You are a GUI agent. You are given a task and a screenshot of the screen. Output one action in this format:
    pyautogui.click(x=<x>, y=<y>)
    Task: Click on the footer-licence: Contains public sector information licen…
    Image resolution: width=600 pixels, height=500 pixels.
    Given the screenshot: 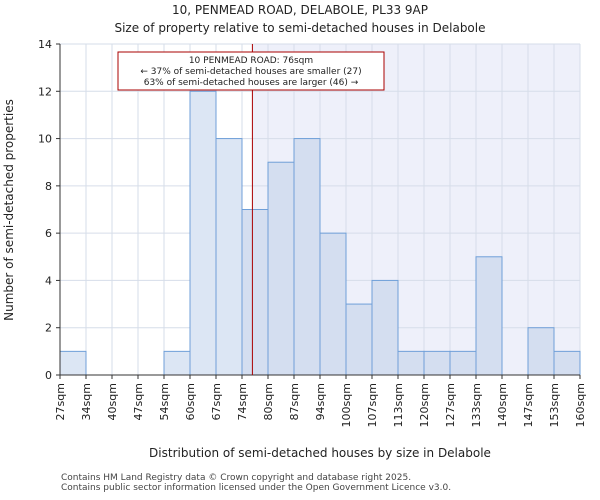 What is the action you would take?
    pyautogui.click(x=256, y=488)
    